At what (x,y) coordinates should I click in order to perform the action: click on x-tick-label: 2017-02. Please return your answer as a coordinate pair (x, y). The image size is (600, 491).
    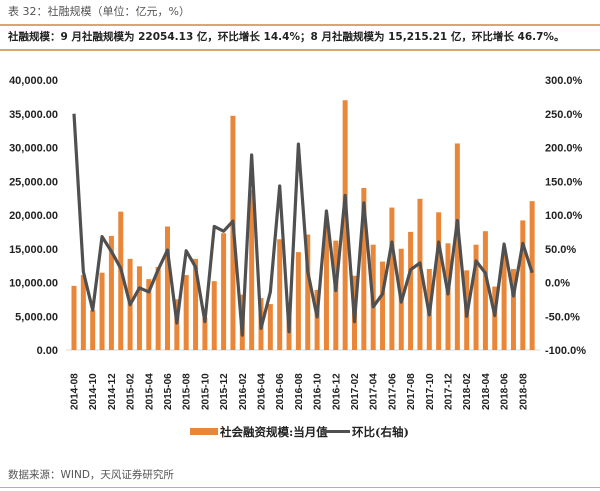
    Looking at the image, I should click on (355, 391).